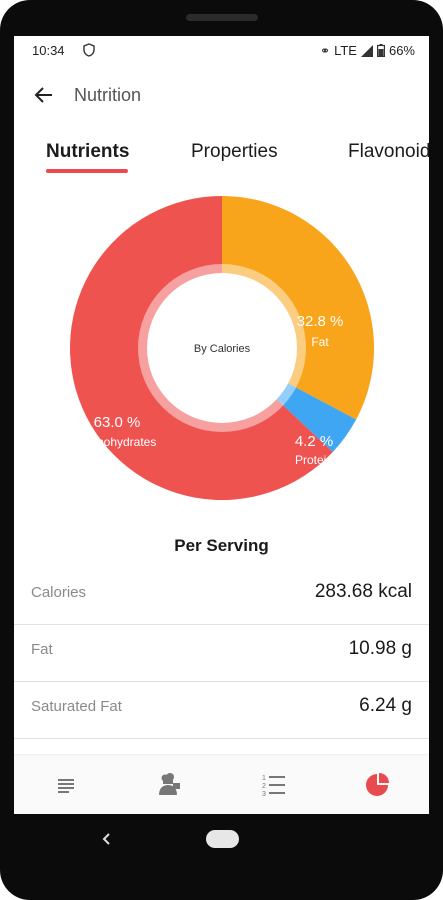 The height and width of the screenshot is (900, 443). I want to click on status-right: ⚭ LTE 66%, so click(367, 50).